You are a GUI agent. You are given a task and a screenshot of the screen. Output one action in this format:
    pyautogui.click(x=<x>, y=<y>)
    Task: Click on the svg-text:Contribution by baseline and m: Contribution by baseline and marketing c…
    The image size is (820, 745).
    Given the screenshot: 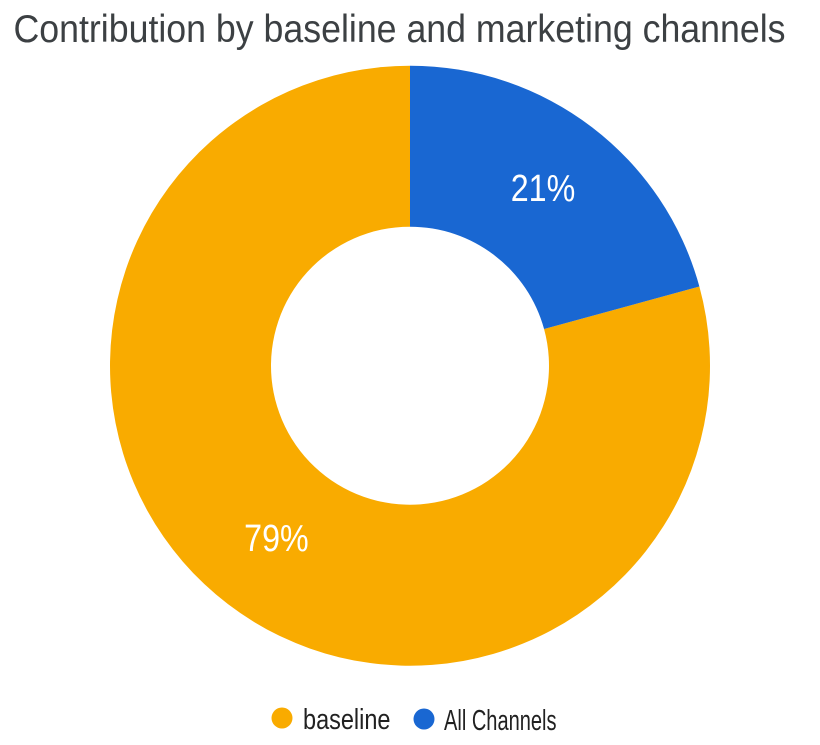 What is the action you would take?
    pyautogui.click(x=400, y=29)
    